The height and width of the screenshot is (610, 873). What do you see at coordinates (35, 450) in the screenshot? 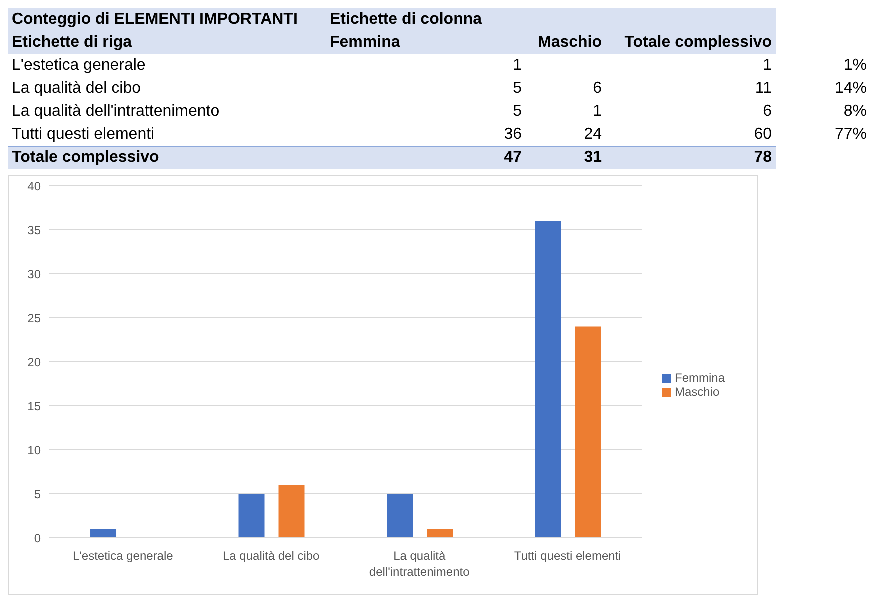
I see `y-tick-label: 10` at bounding box center [35, 450].